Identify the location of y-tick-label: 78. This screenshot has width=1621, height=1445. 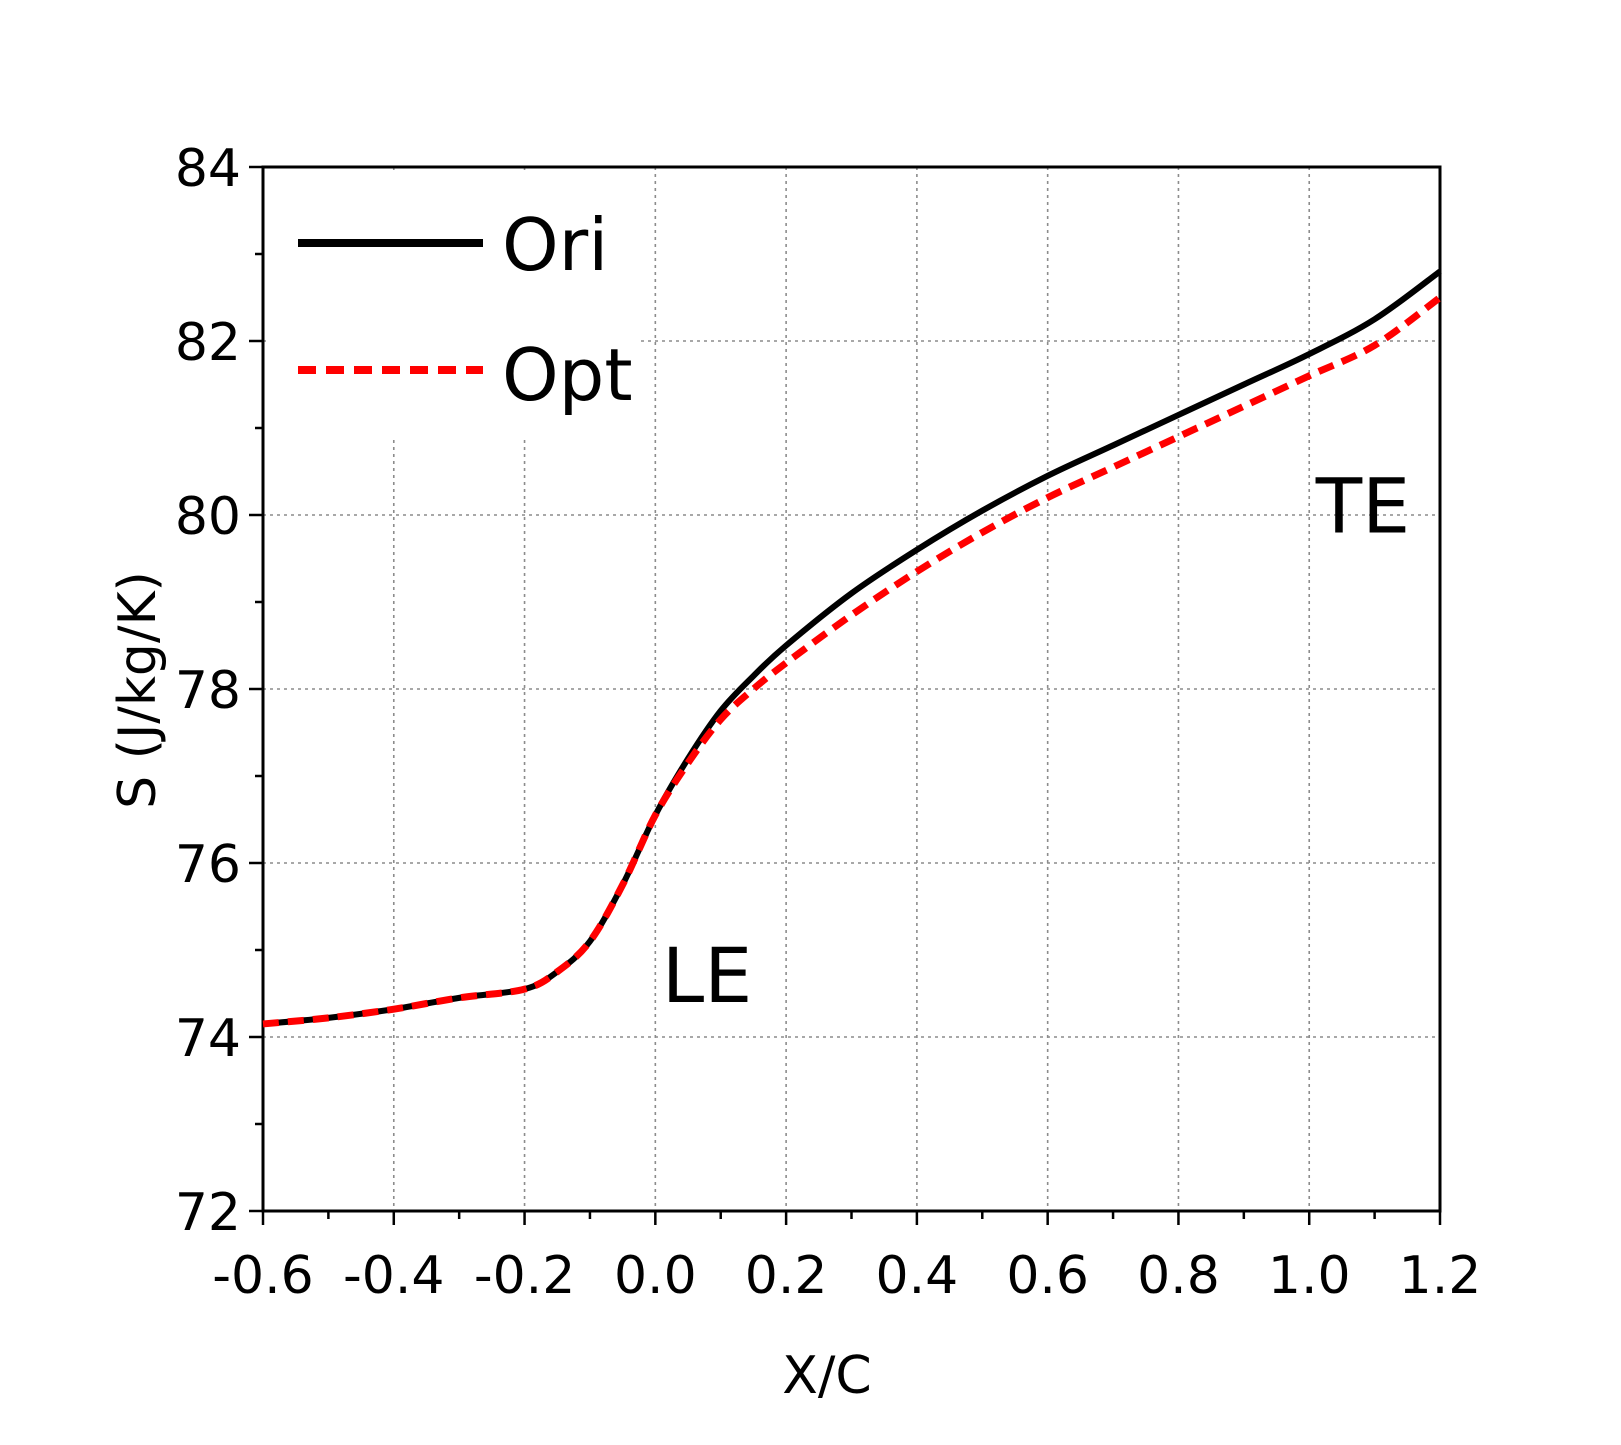
(208, 691).